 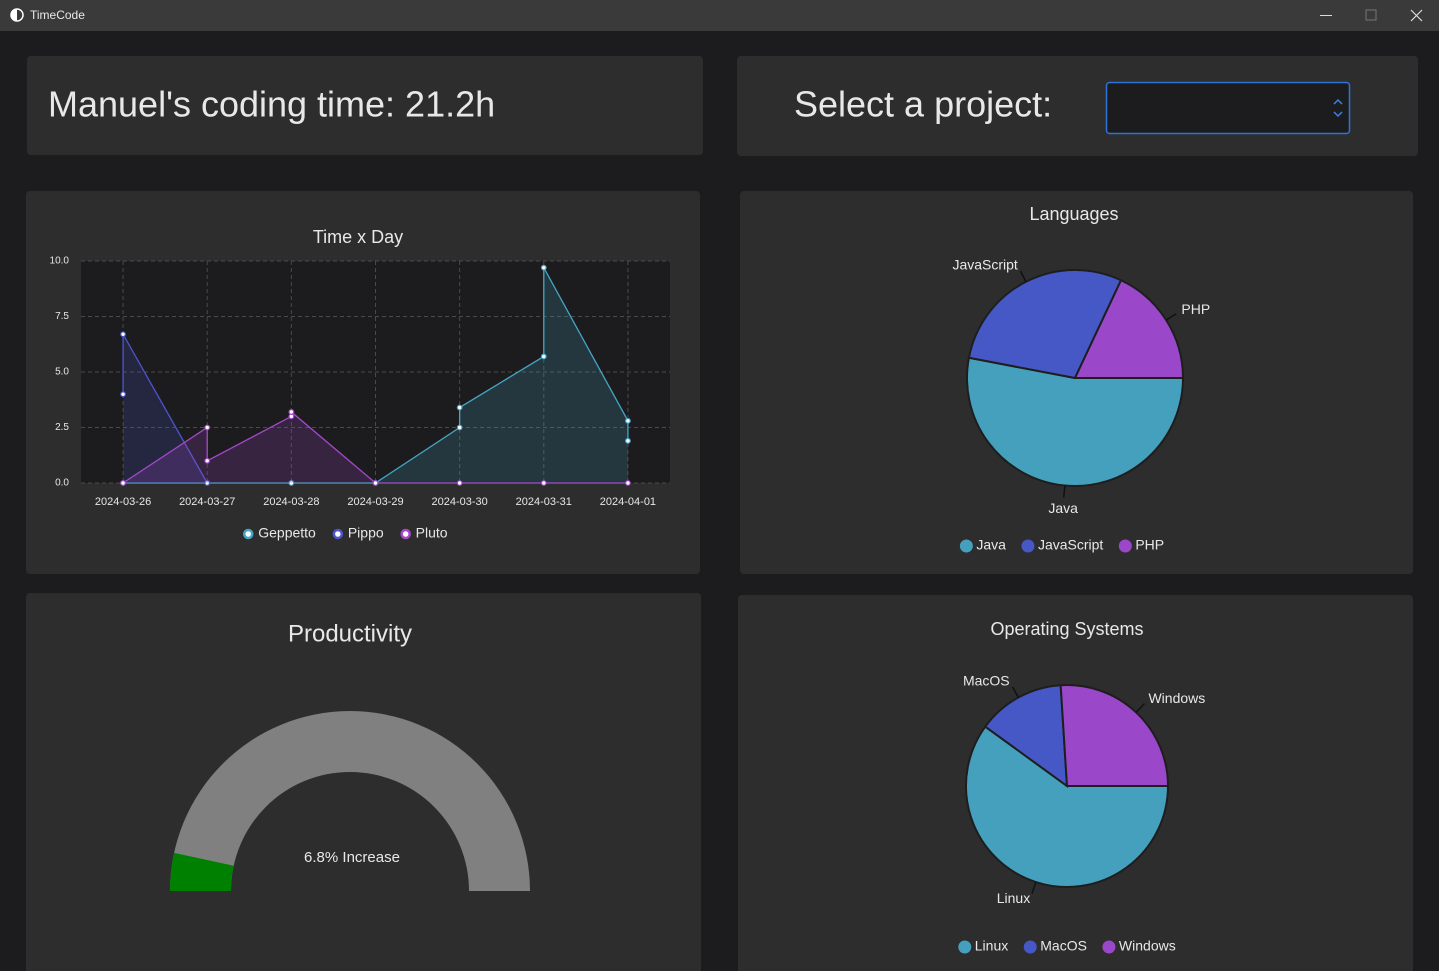 I want to click on x-tick-label: 2024-03-30, so click(x=460, y=502).